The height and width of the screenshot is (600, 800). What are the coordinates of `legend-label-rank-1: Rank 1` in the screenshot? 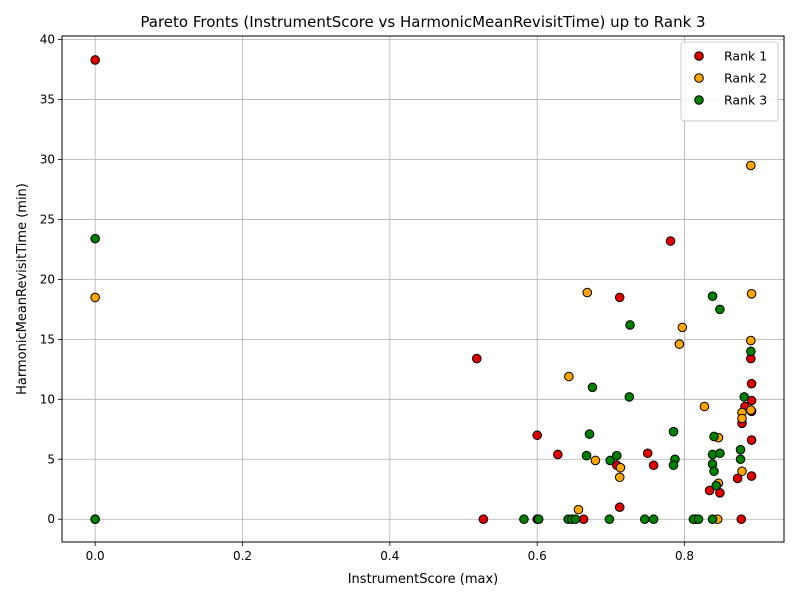 It's located at (745, 56).